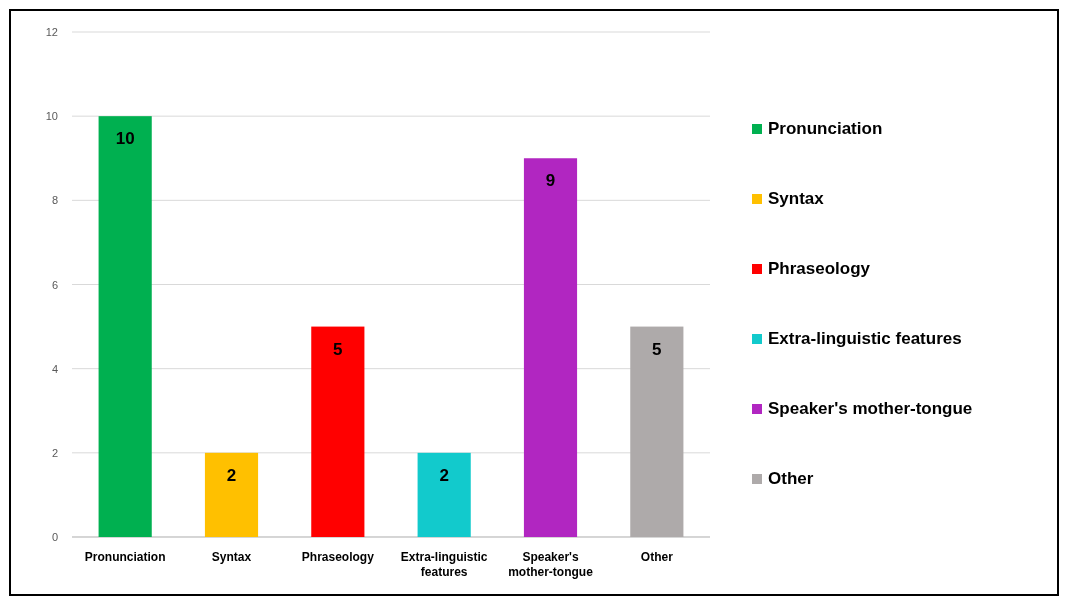 This screenshot has width=1068, height=605. What do you see at coordinates (796, 198) in the screenshot?
I see `legend-label: Syntax` at bounding box center [796, 198].